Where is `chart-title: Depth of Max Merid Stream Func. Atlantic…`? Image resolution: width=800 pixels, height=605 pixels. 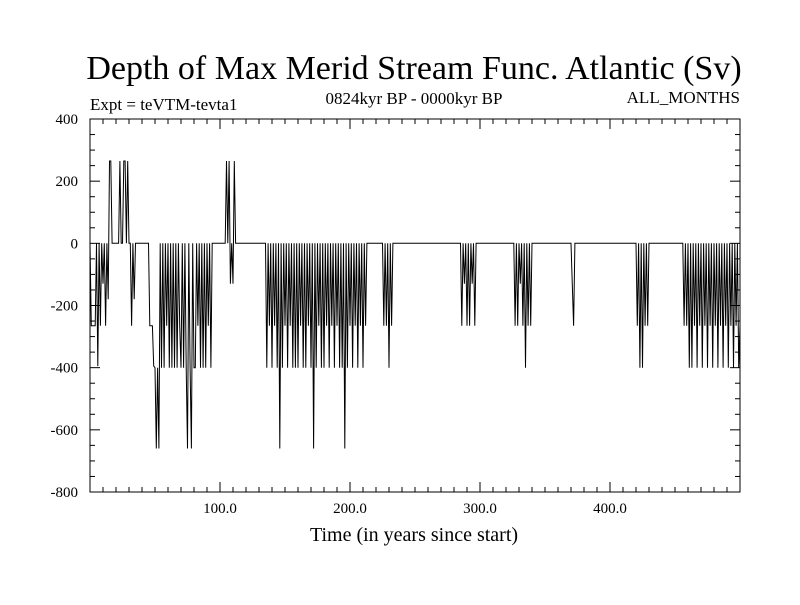 chart-title: Depth of Max Merid Stream Func. Atlantic… is located at coordinates (413, 68).